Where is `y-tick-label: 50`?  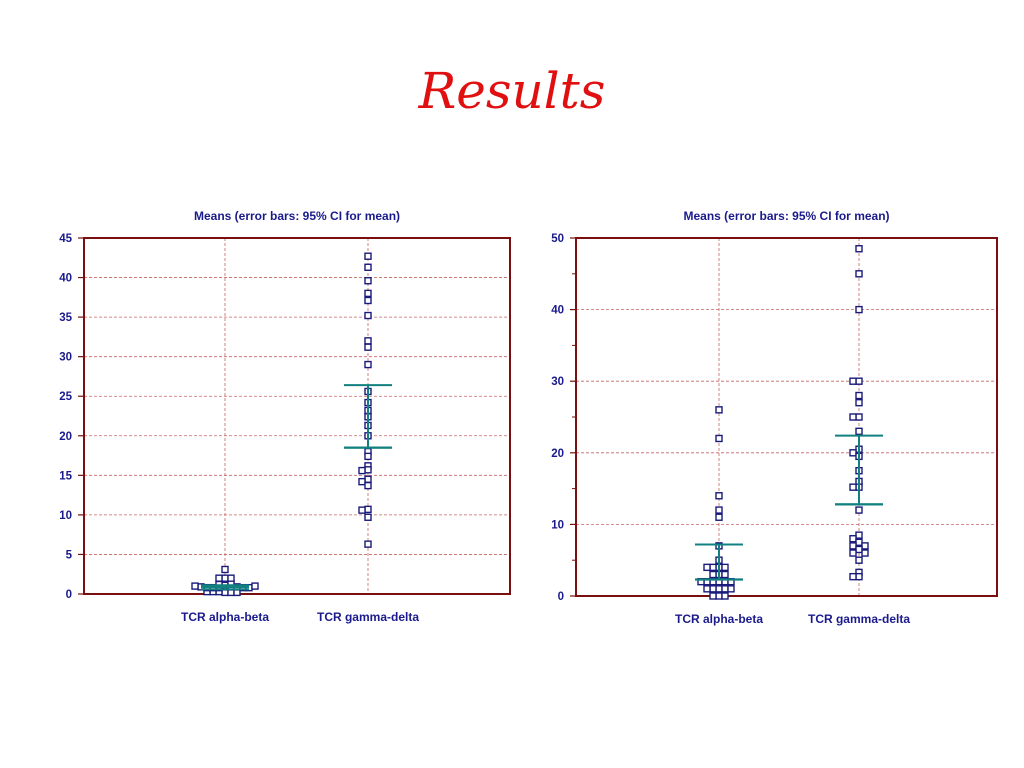
y-tick-label: 50 is located at coordinates (557, 239).